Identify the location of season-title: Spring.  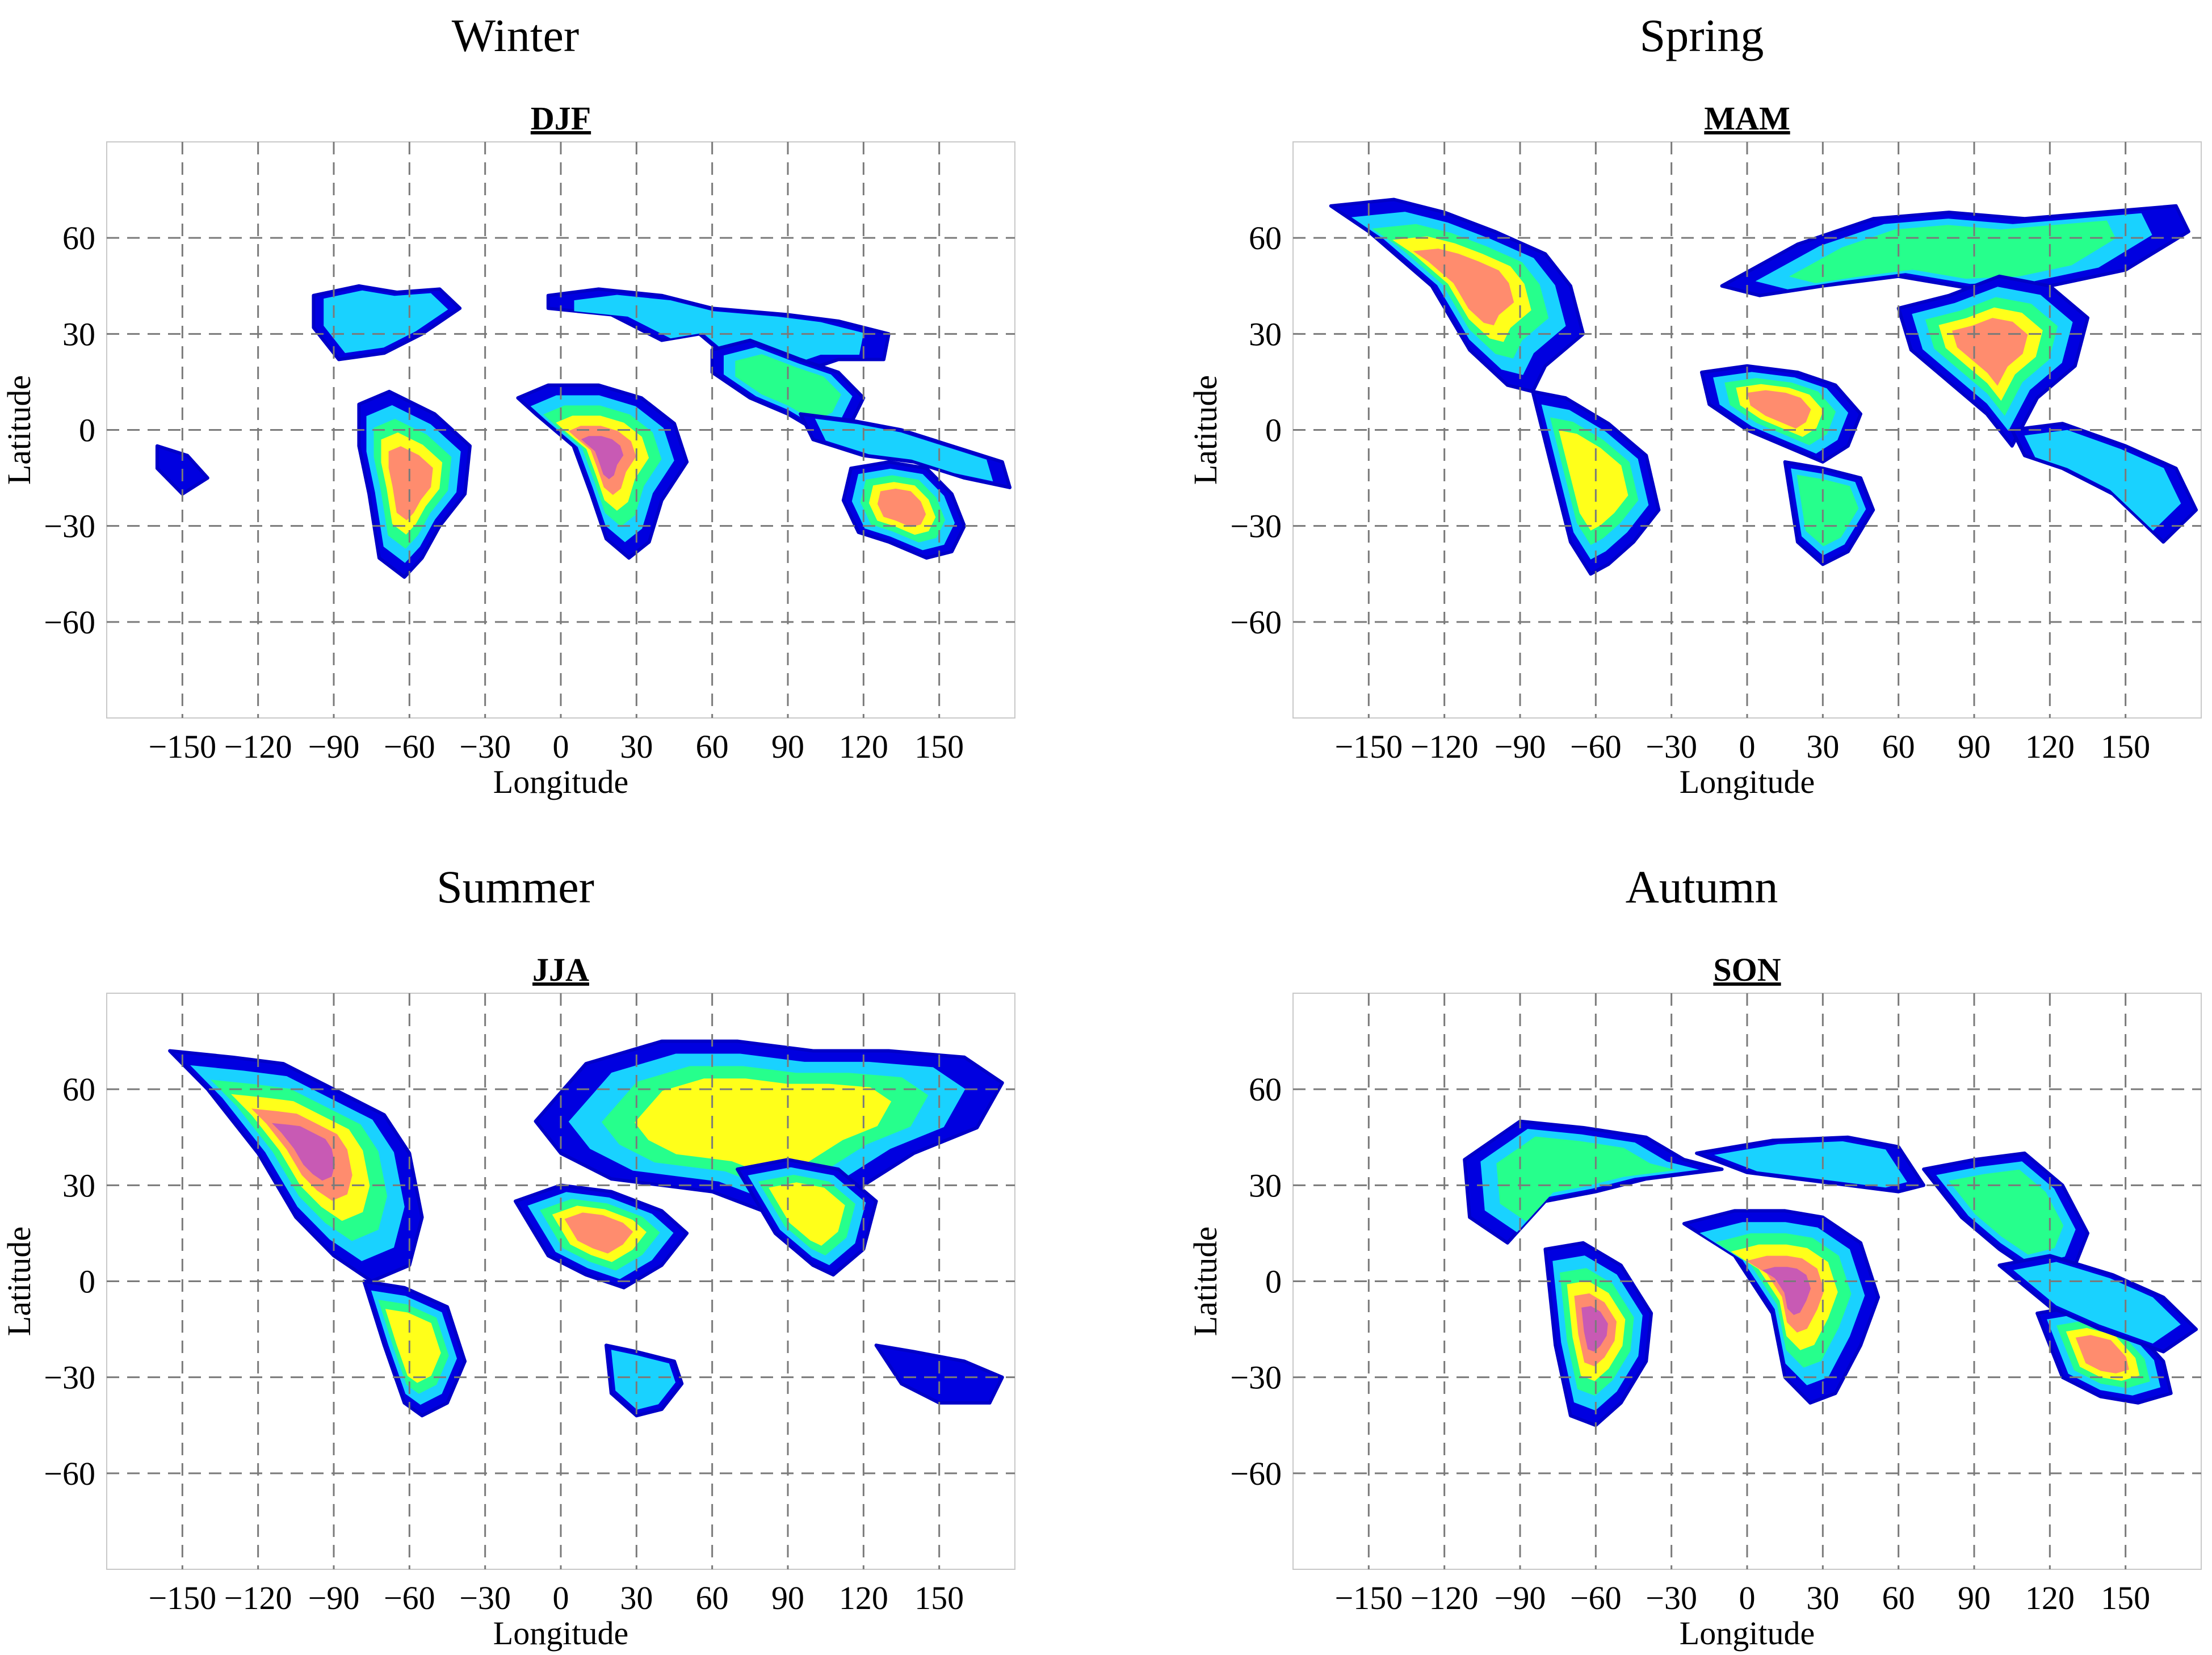
(1702, 35).